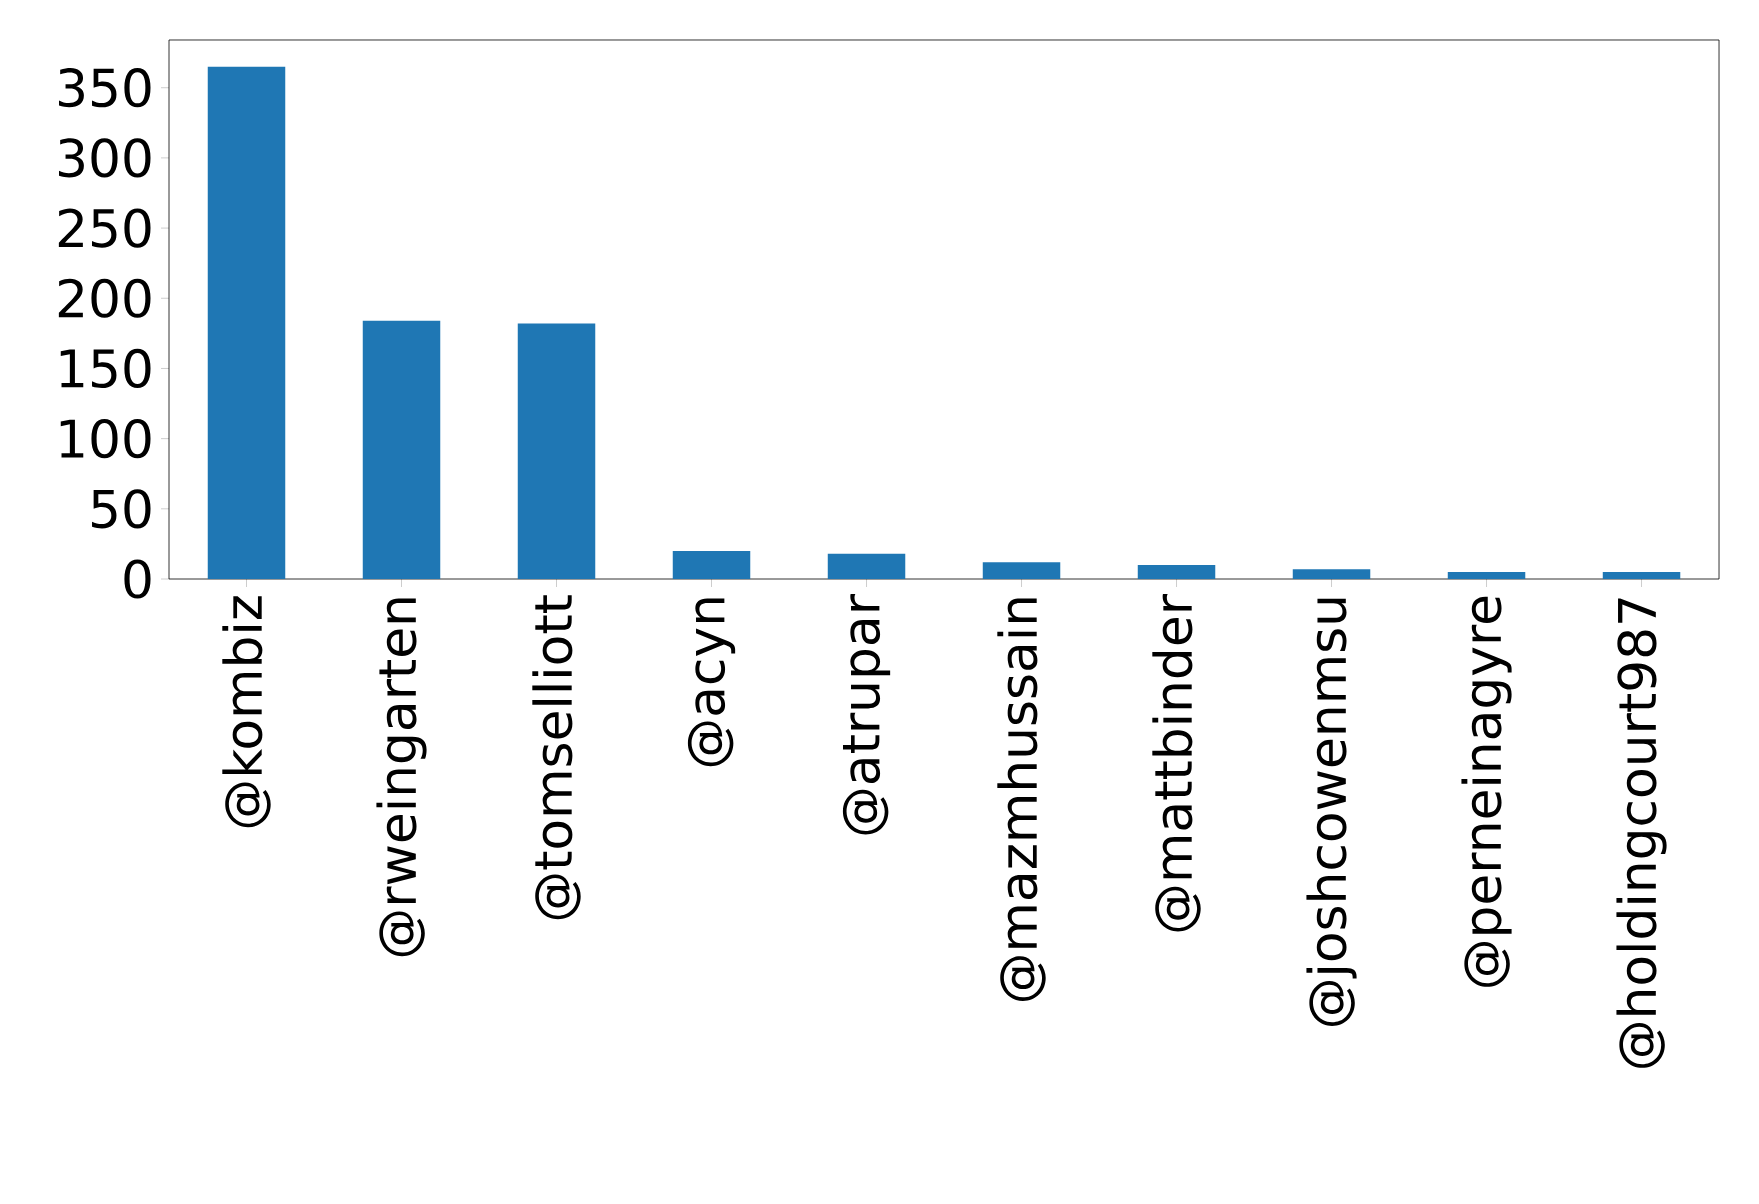 This screenshot has height=1204, width=1759. I want to click on x-tick-label: @joshcowenmsu, so click(1331, 812).